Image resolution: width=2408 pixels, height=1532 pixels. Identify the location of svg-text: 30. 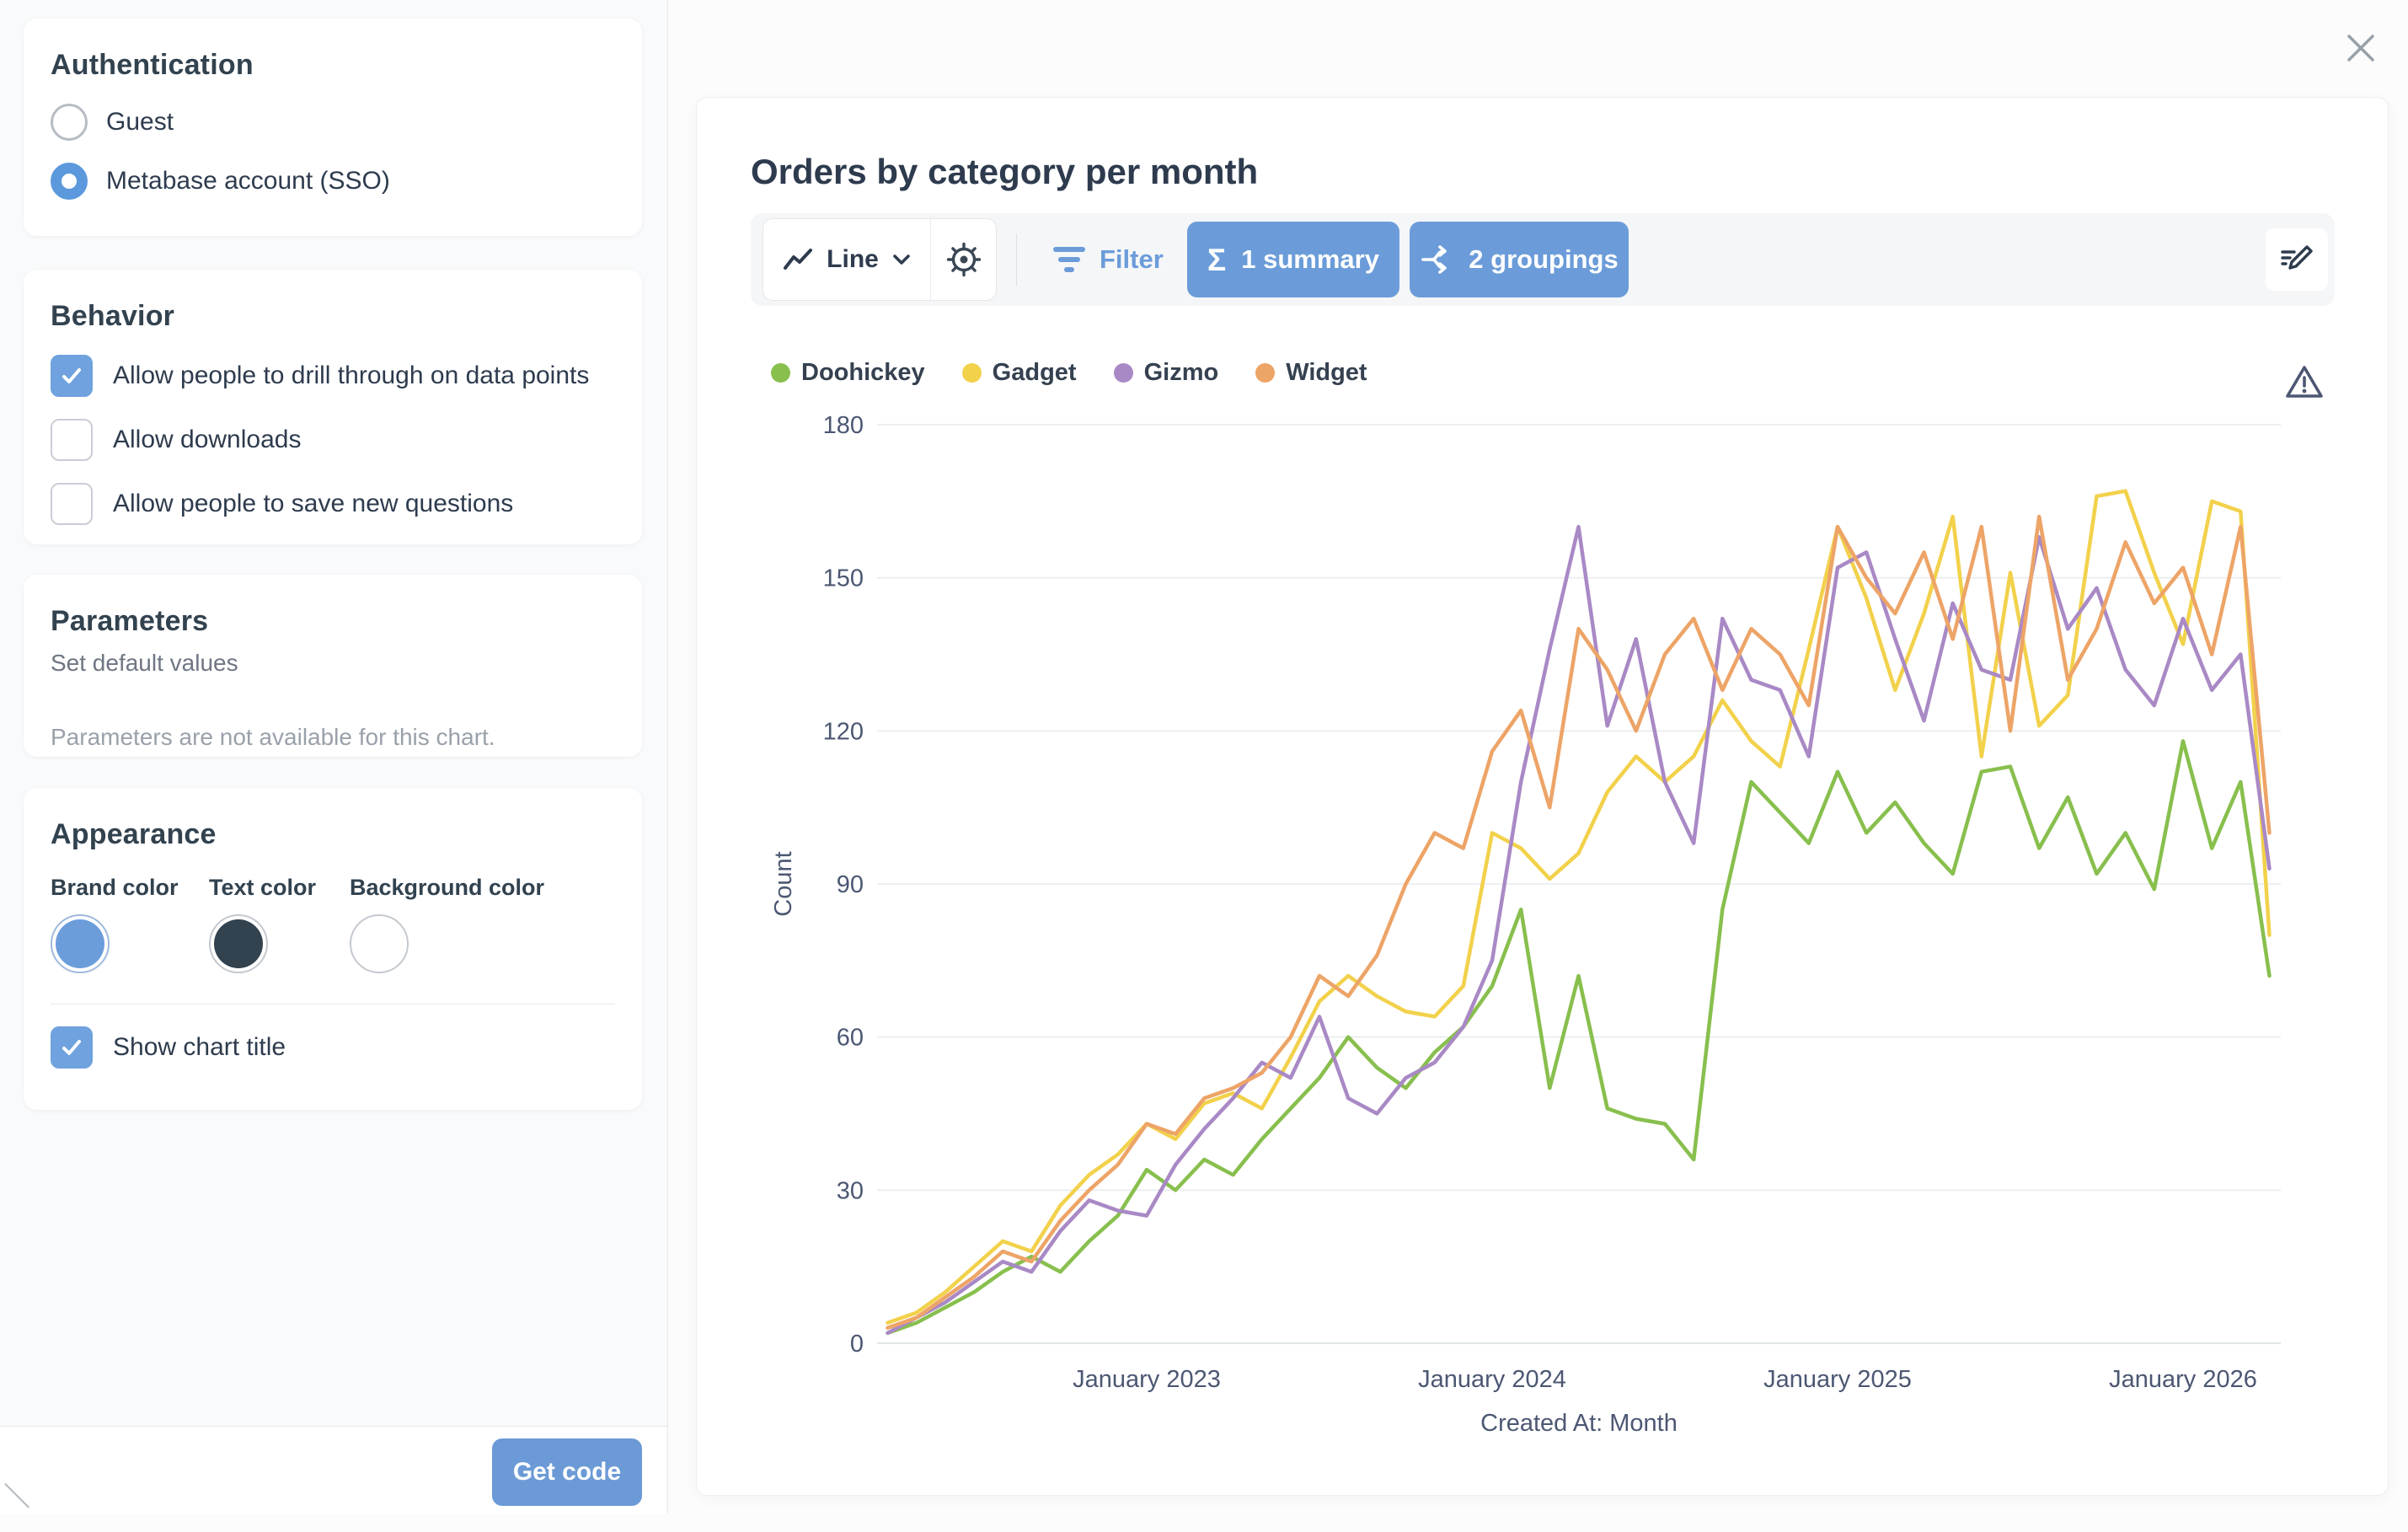
(850, 1190).